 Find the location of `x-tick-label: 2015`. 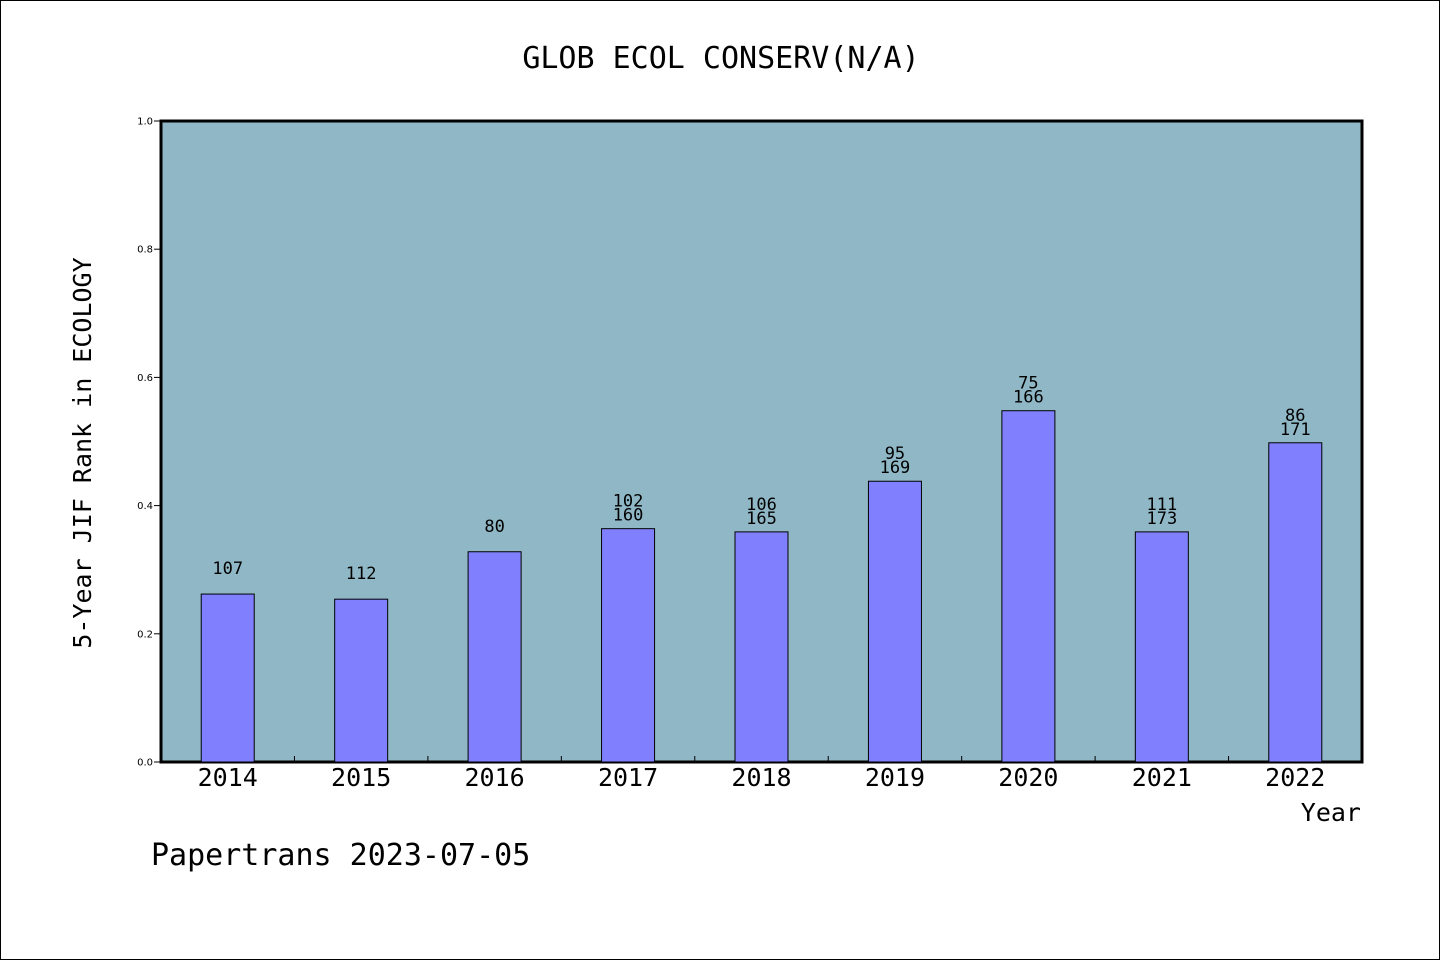

x-tick-label: 2015 is located at coordinates (361, 777).